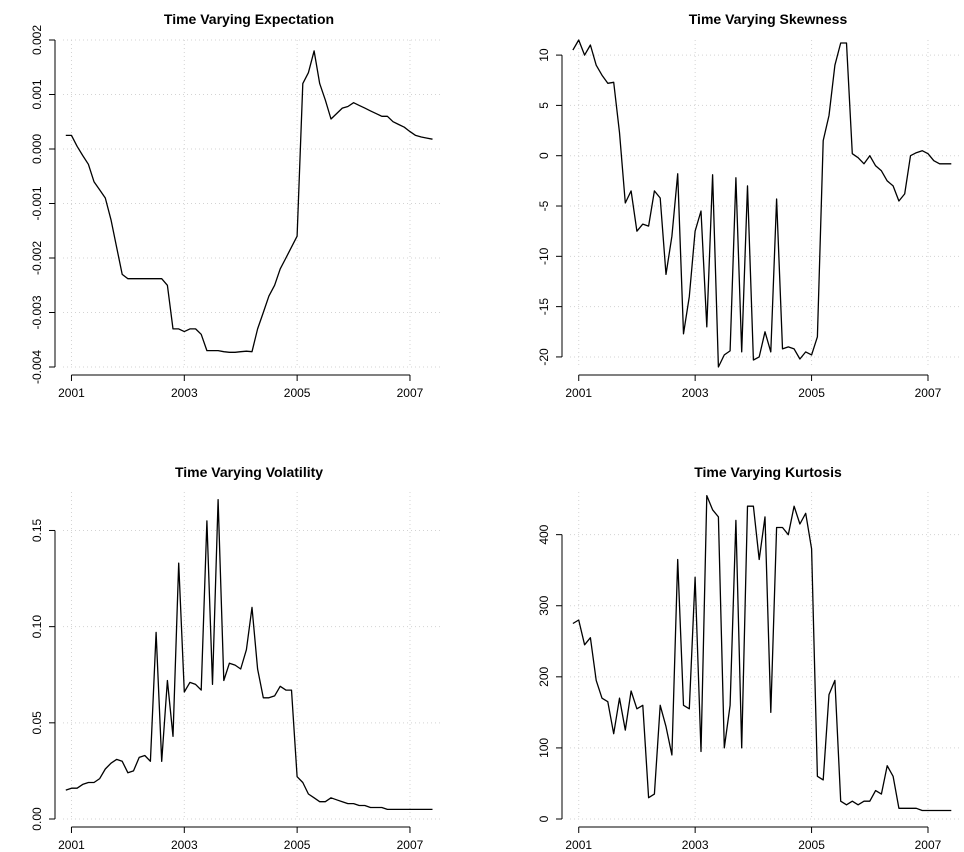 The height and width of the screenshot is (852, 964). What do you see at coordinates (544, 748) in the screenshot?
I see `y-tick-label: 100` at bounding box center [544, 748].